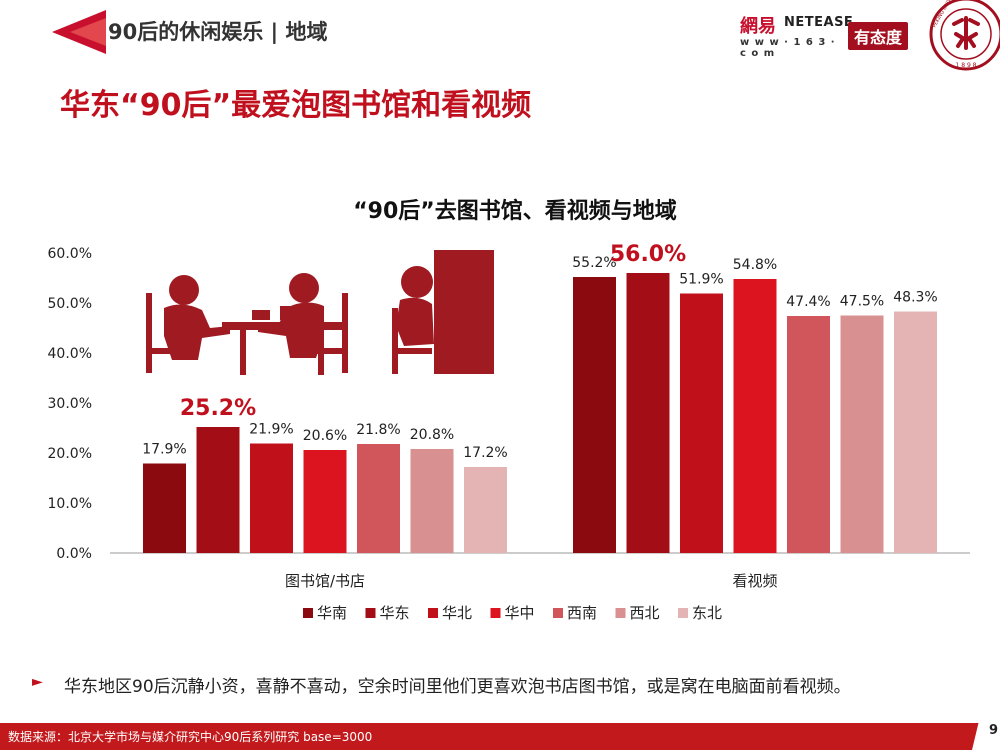 This screenshot has width=1000, height=750. I want to click on legend-label: 华东, so click(395, 613).